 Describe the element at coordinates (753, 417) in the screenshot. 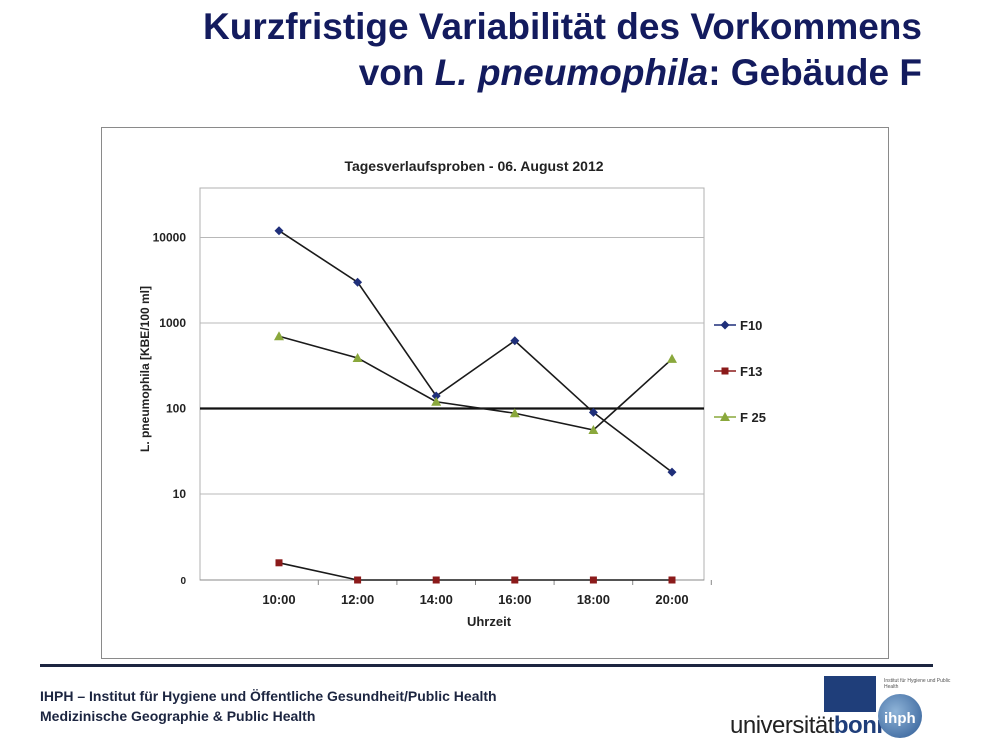

I see `legend-label-f25: F 25` at that location.